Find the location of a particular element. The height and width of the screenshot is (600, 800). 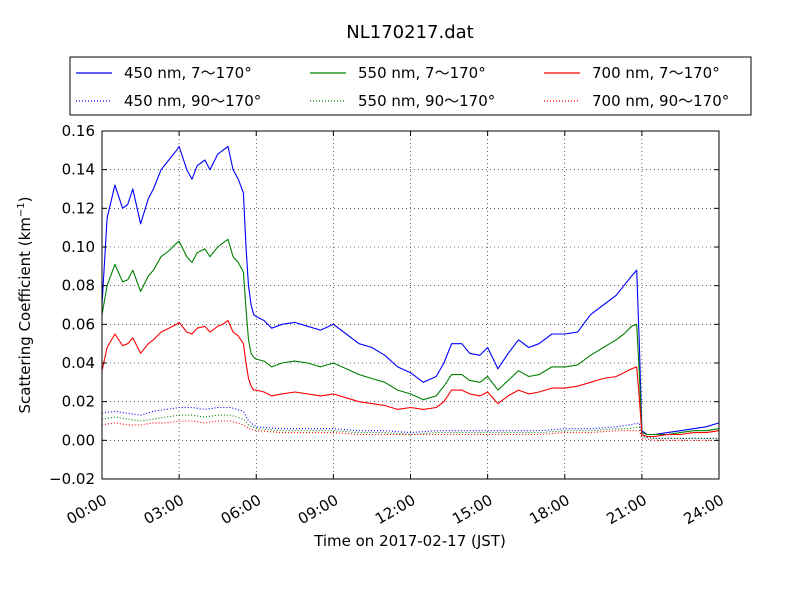

x-tick-label: 12:00 is located at coordinates (395, 509).